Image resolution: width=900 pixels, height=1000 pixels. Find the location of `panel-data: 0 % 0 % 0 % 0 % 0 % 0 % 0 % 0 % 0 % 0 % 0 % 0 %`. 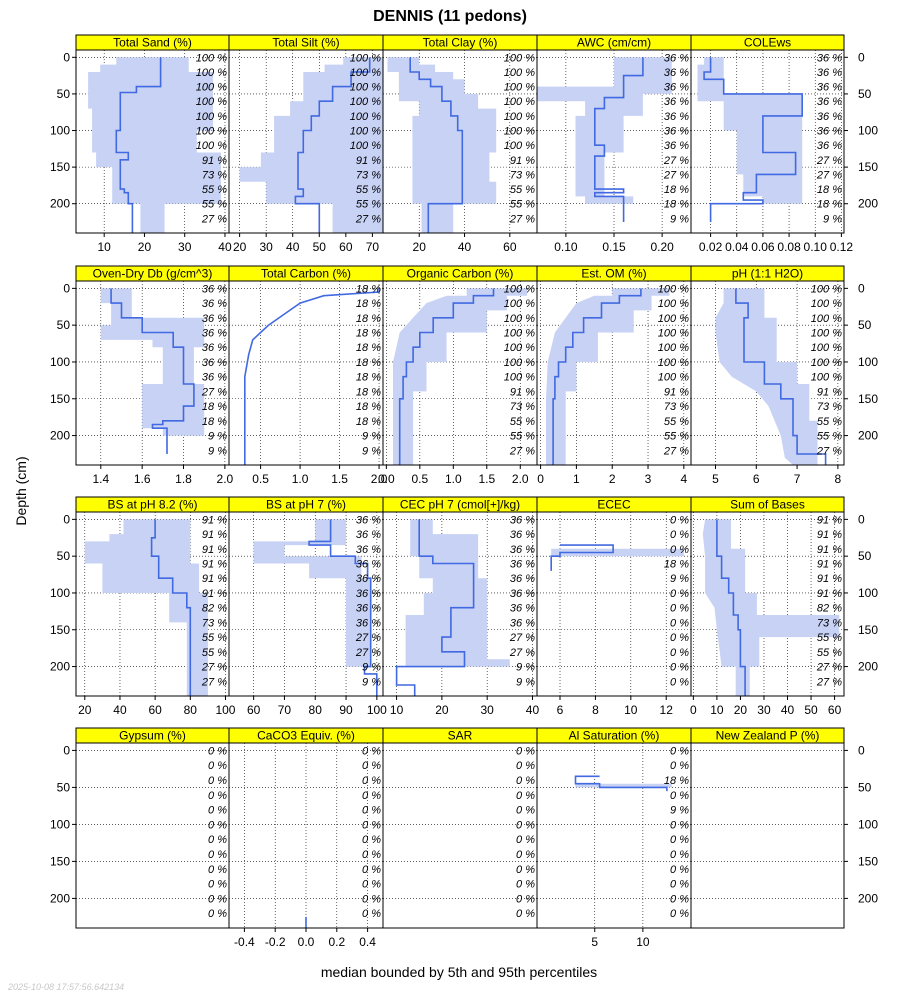

panel-data: 0 % 0 % 0 % 0 % 0 % 0 % 0 % 0 % 0 % 0 % 0 % 0 % is located at coordinates (525, 832).